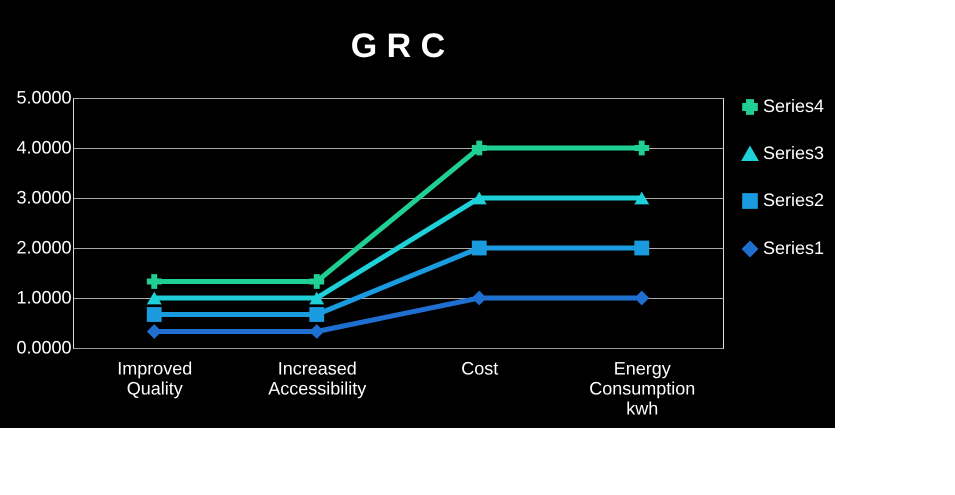 The width and height of the screenshot is (955, 495). I want to click on x-tick-label: Increased Accessibility, so click(317, 378).